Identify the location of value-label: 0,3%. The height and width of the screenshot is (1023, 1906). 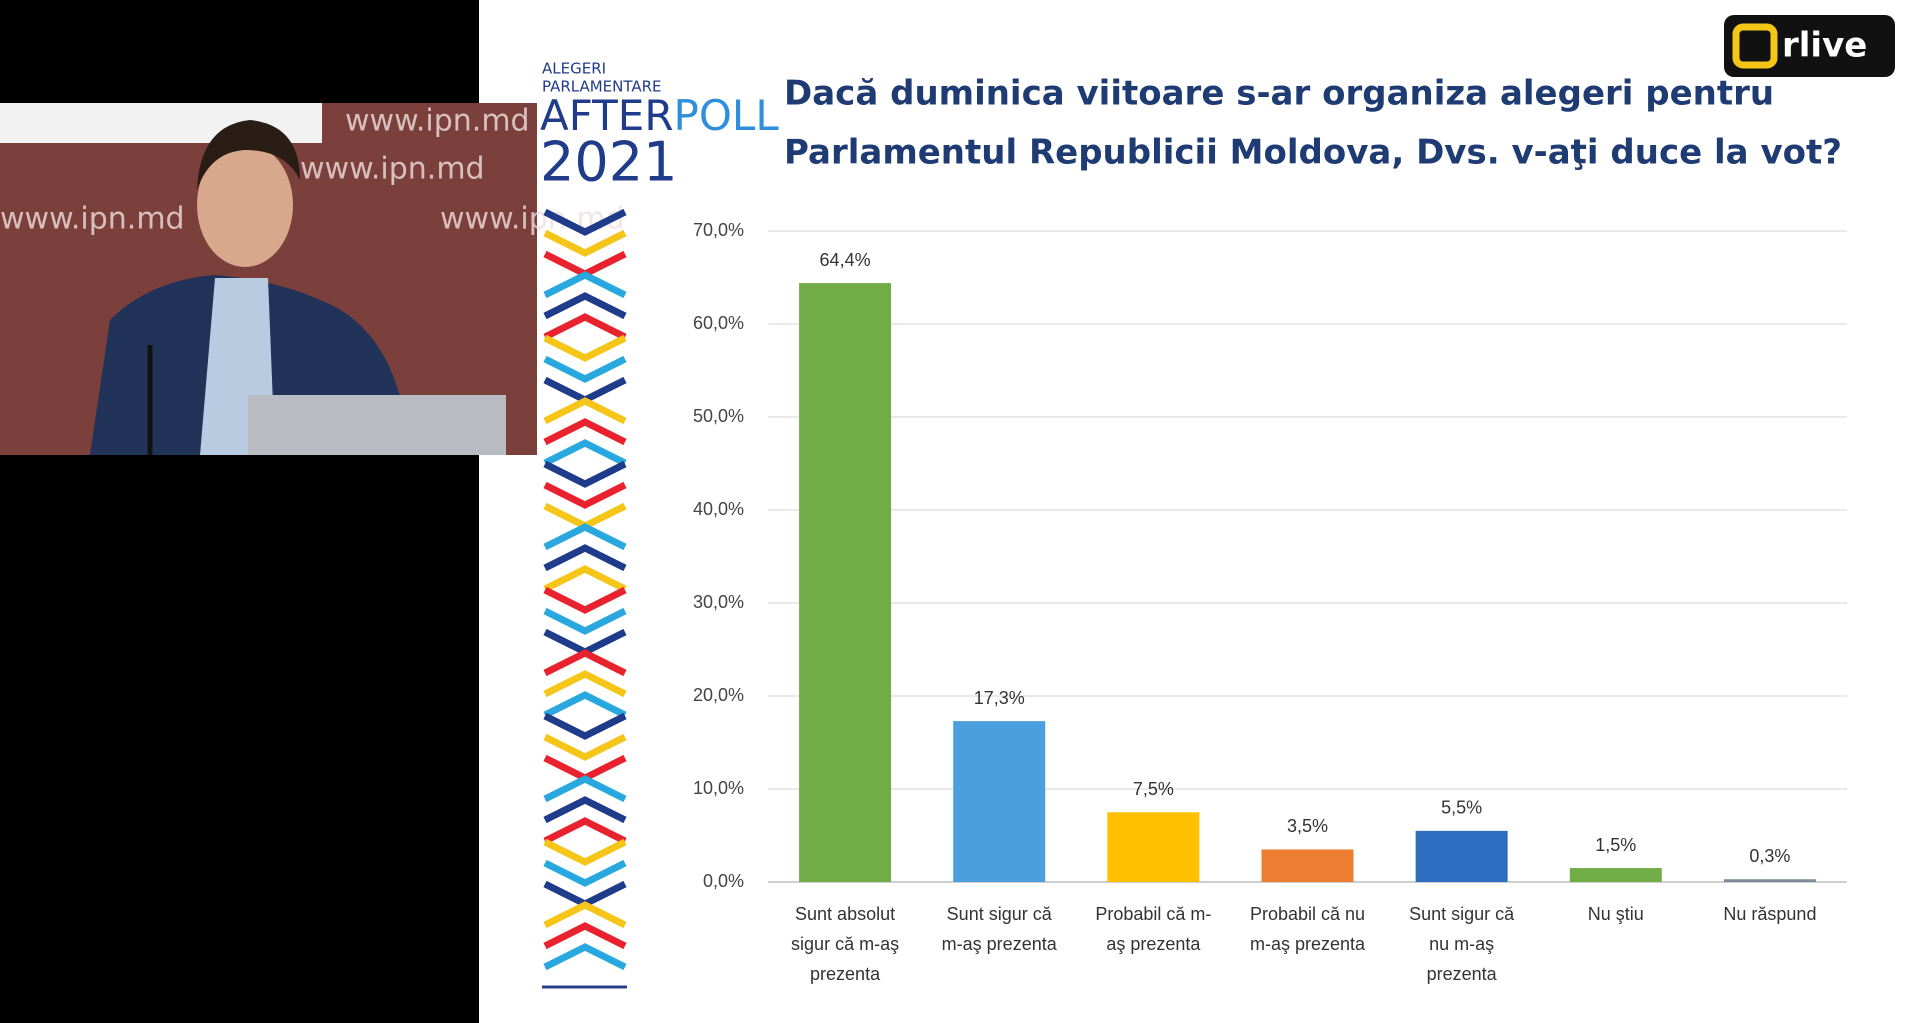
(1769, 856).